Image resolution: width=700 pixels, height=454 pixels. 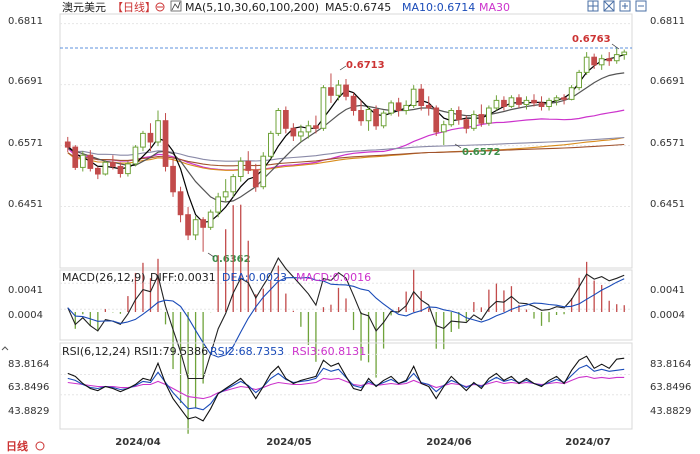 What do you see at coordinates (25, 143) in the screenshot?
I see `price-tick-left-3: 0.6571` at bounding box center [25, 143].